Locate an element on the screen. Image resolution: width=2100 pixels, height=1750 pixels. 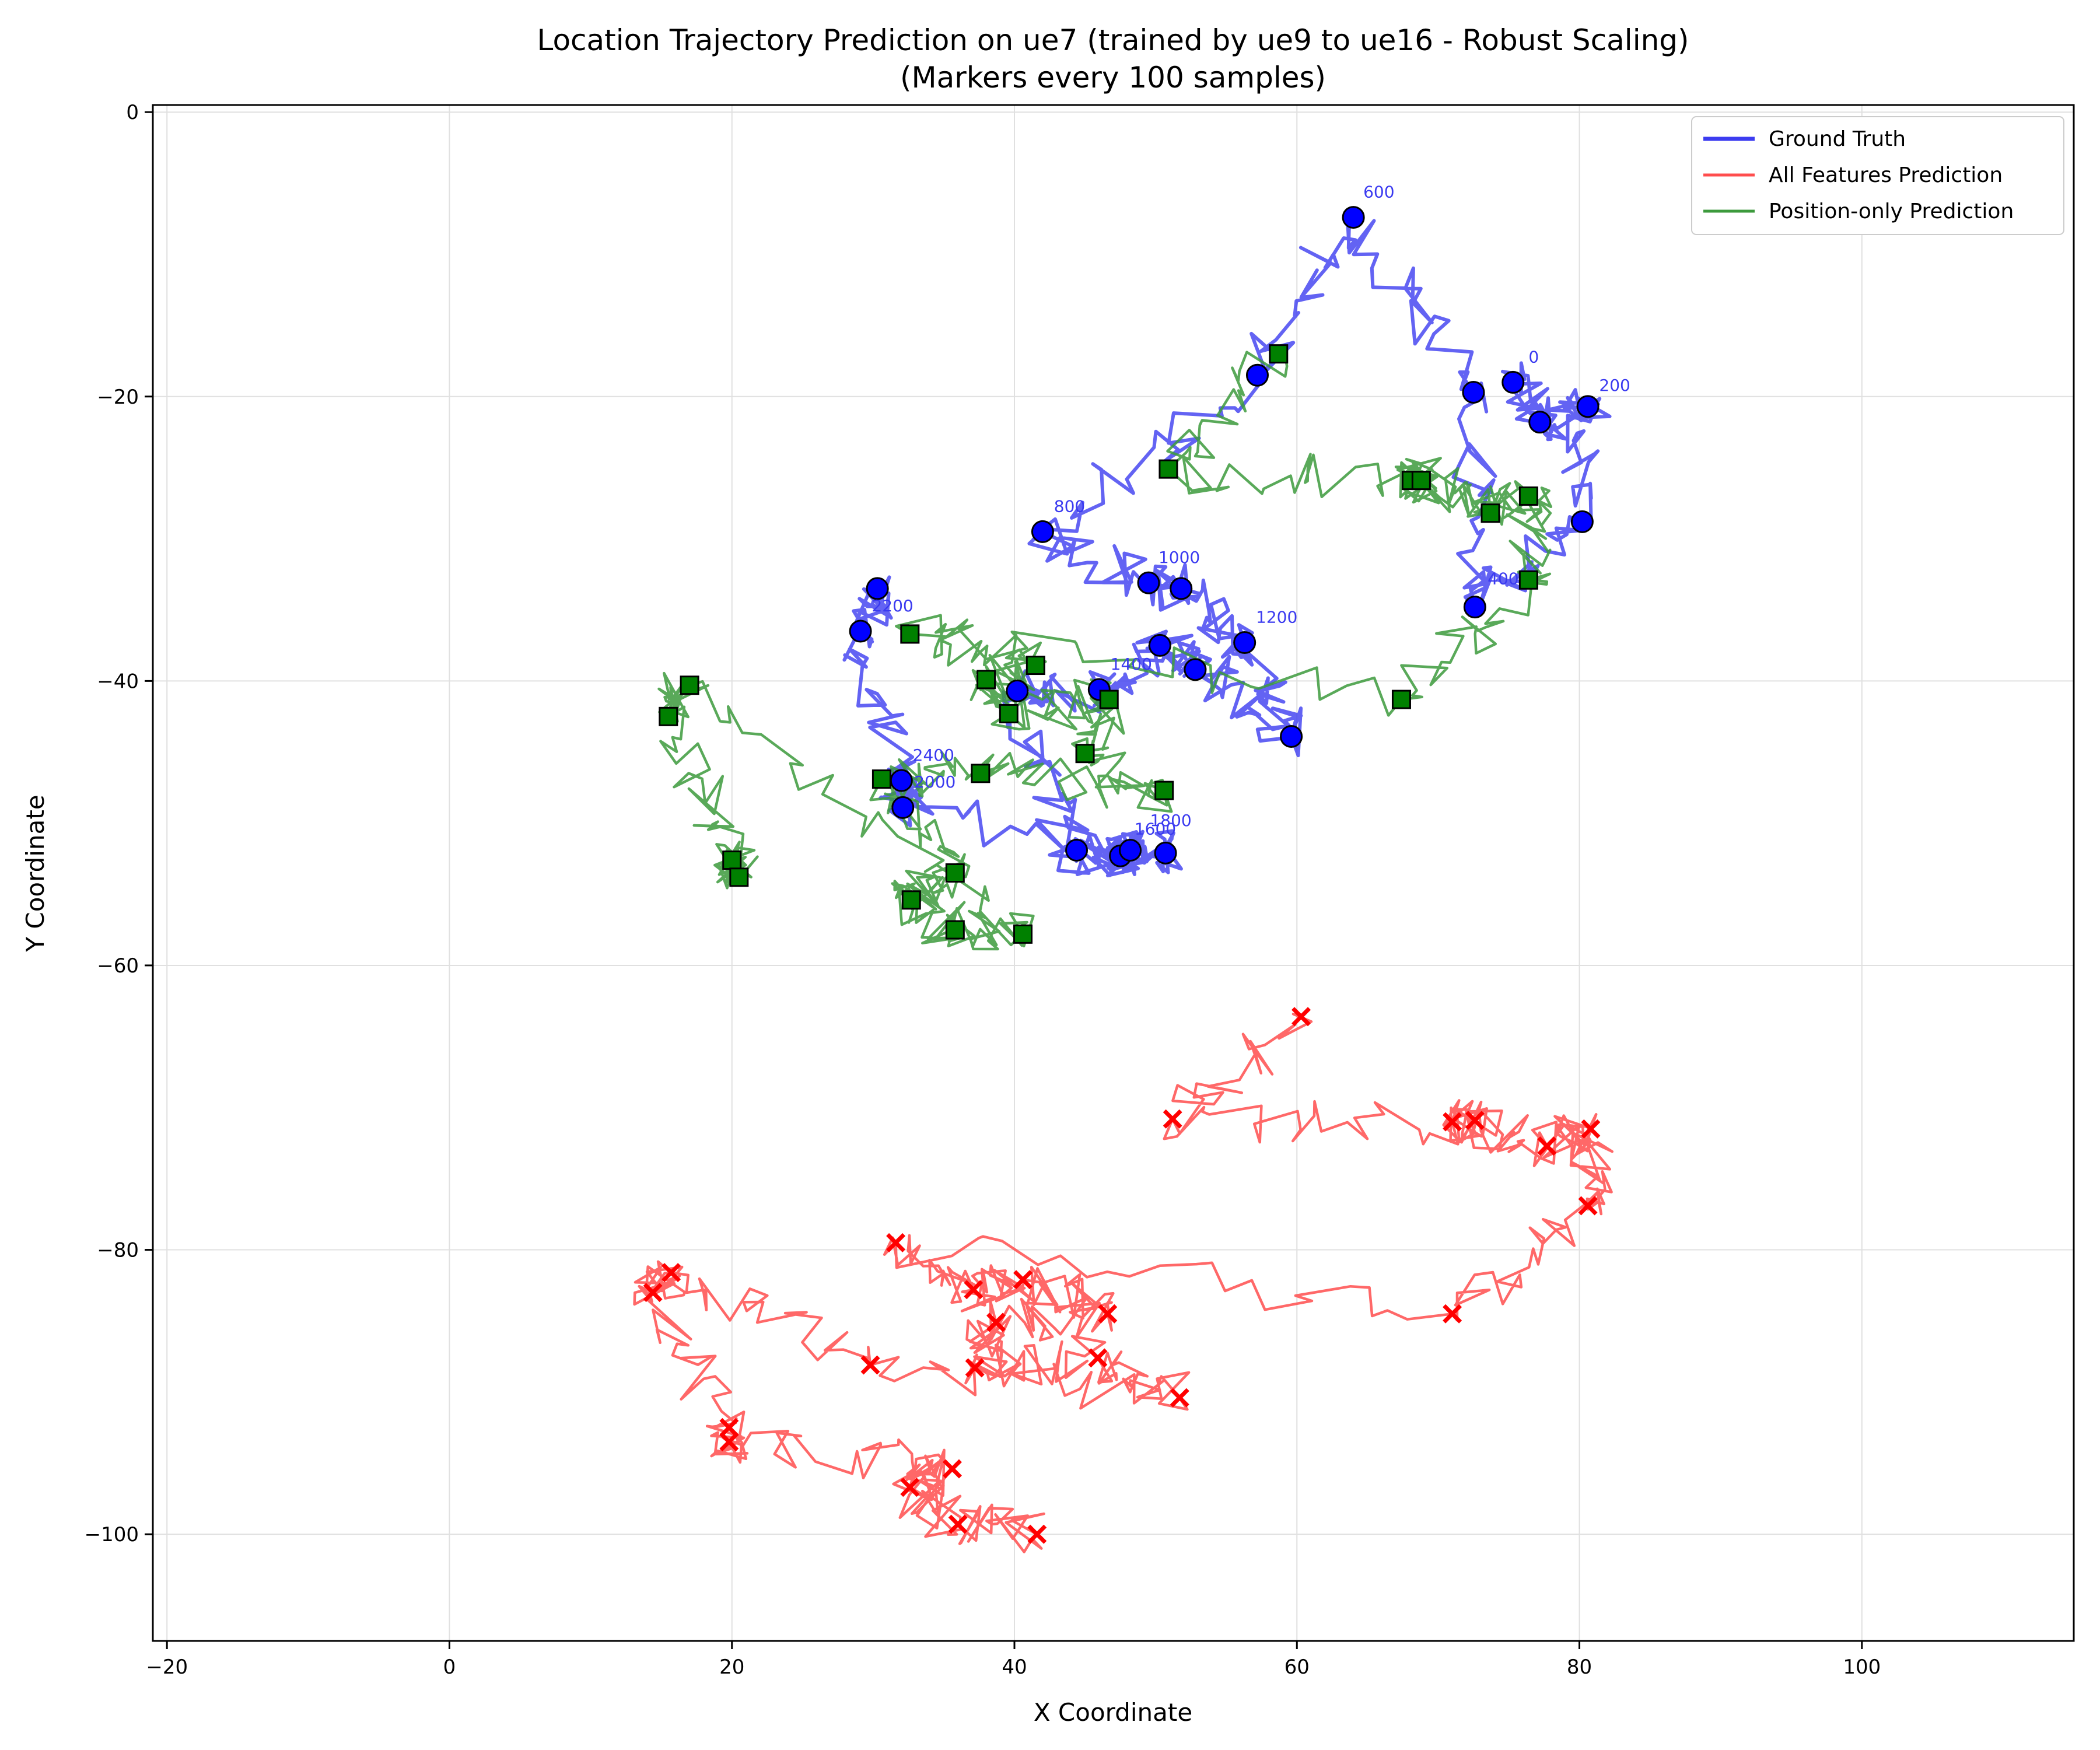
ground-truth-index-label: 200 is located at coordinates (1615, 385).